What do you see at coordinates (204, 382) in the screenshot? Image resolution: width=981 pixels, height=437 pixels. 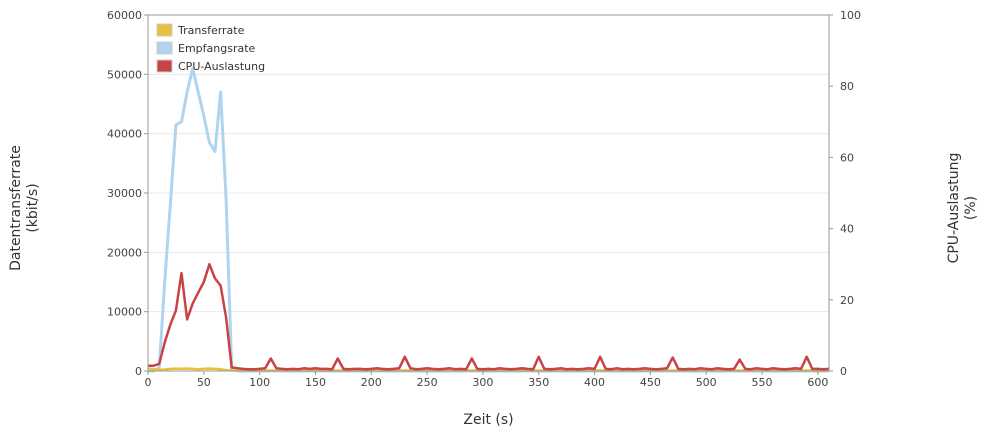 I see `x-tick-label: 50` at bounding box center [204, 382].